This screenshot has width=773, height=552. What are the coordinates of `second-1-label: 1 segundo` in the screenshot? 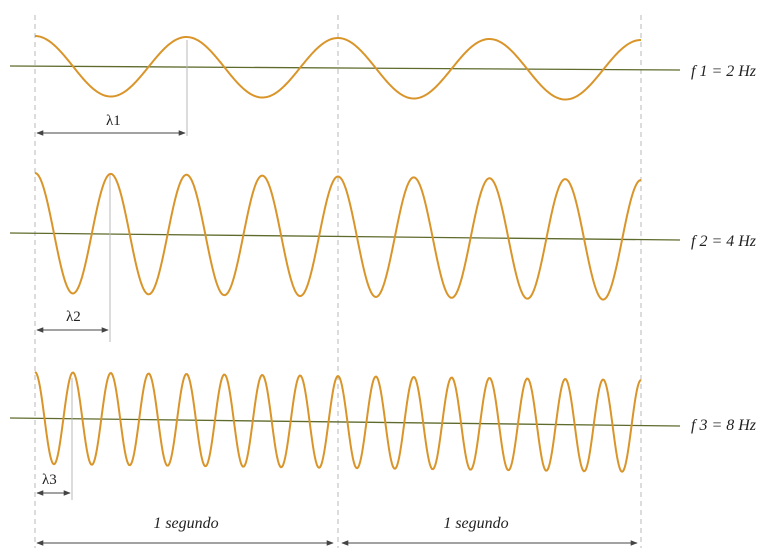 It's located at (185, 523).